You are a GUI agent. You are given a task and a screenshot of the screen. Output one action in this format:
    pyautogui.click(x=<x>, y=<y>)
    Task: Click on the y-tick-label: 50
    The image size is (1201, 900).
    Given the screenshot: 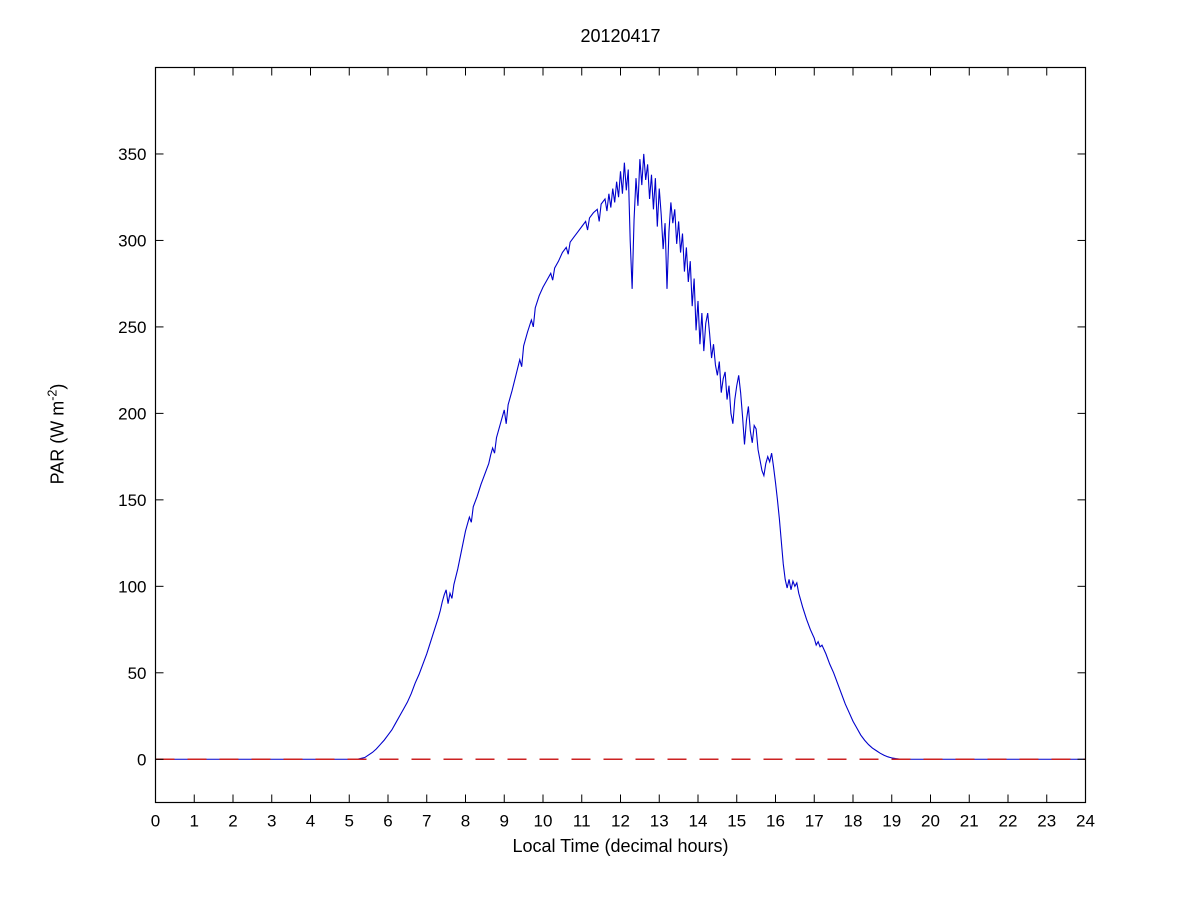 What is the action you would take?
    pyautogui.click(x=137, y=673)
    